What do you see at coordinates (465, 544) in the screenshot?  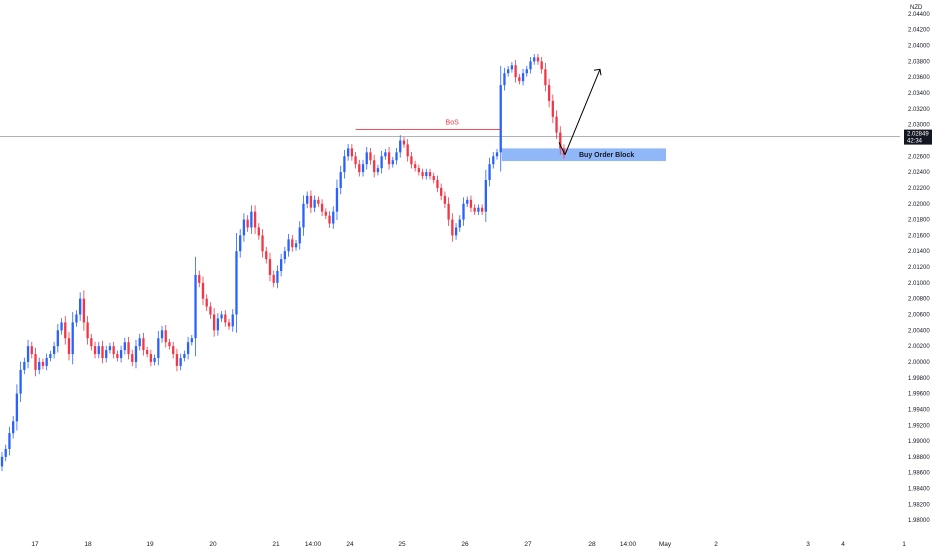 I see `x-tick-label-8: 26` at bounding box center [465, 544].